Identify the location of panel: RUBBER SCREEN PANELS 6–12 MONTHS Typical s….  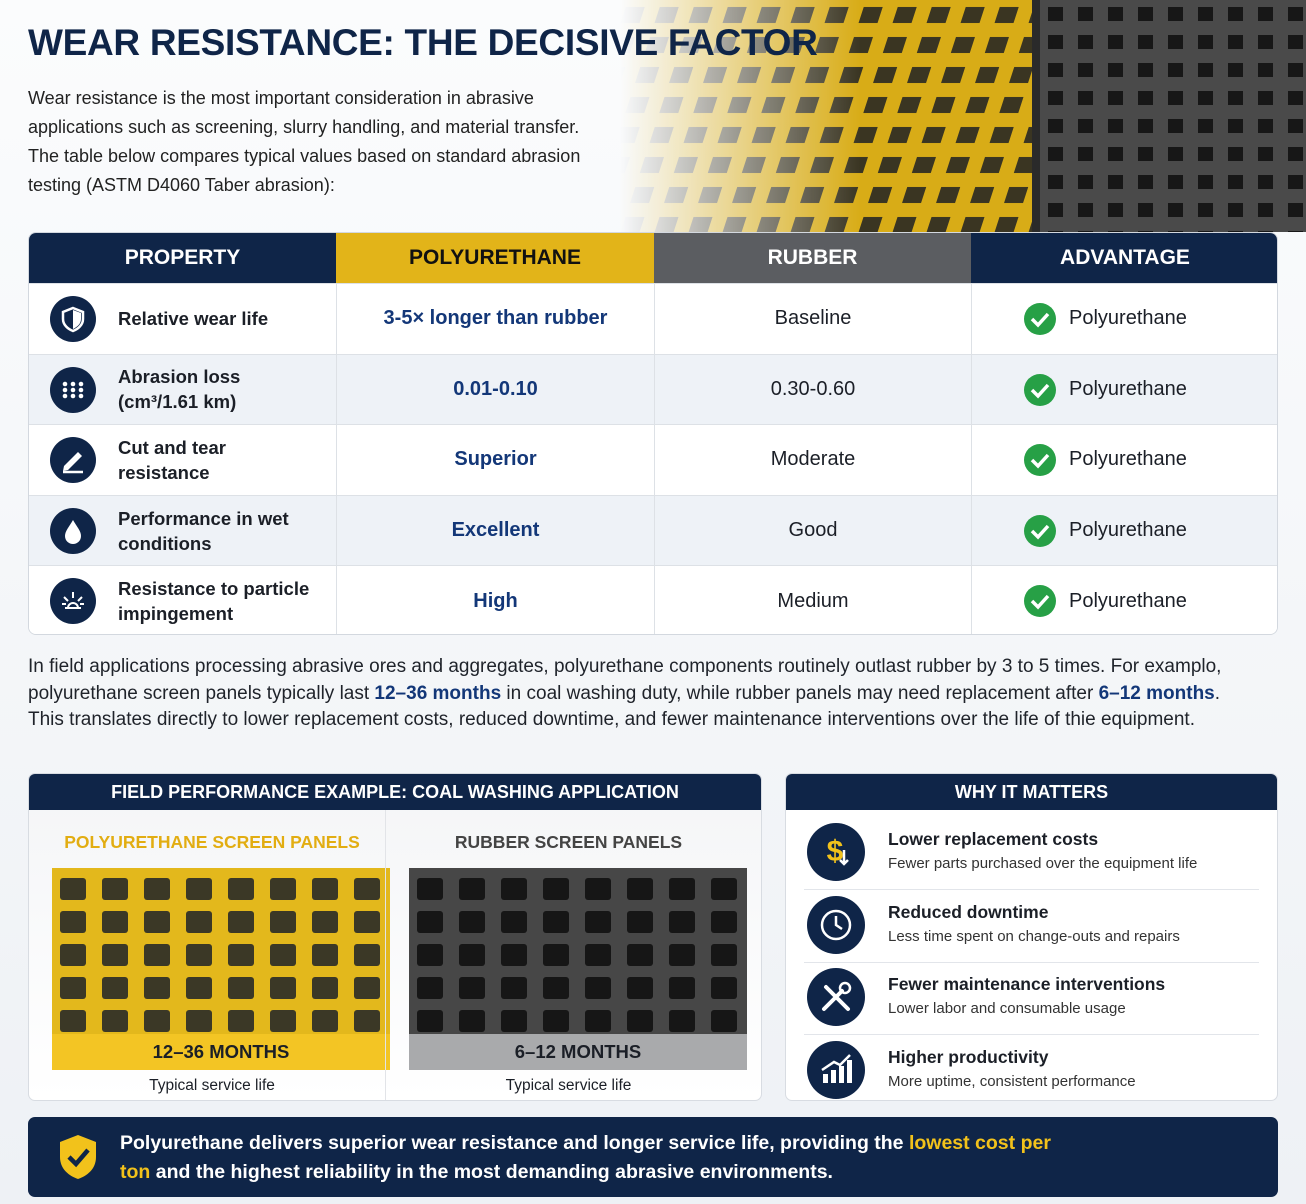
(568, 955).